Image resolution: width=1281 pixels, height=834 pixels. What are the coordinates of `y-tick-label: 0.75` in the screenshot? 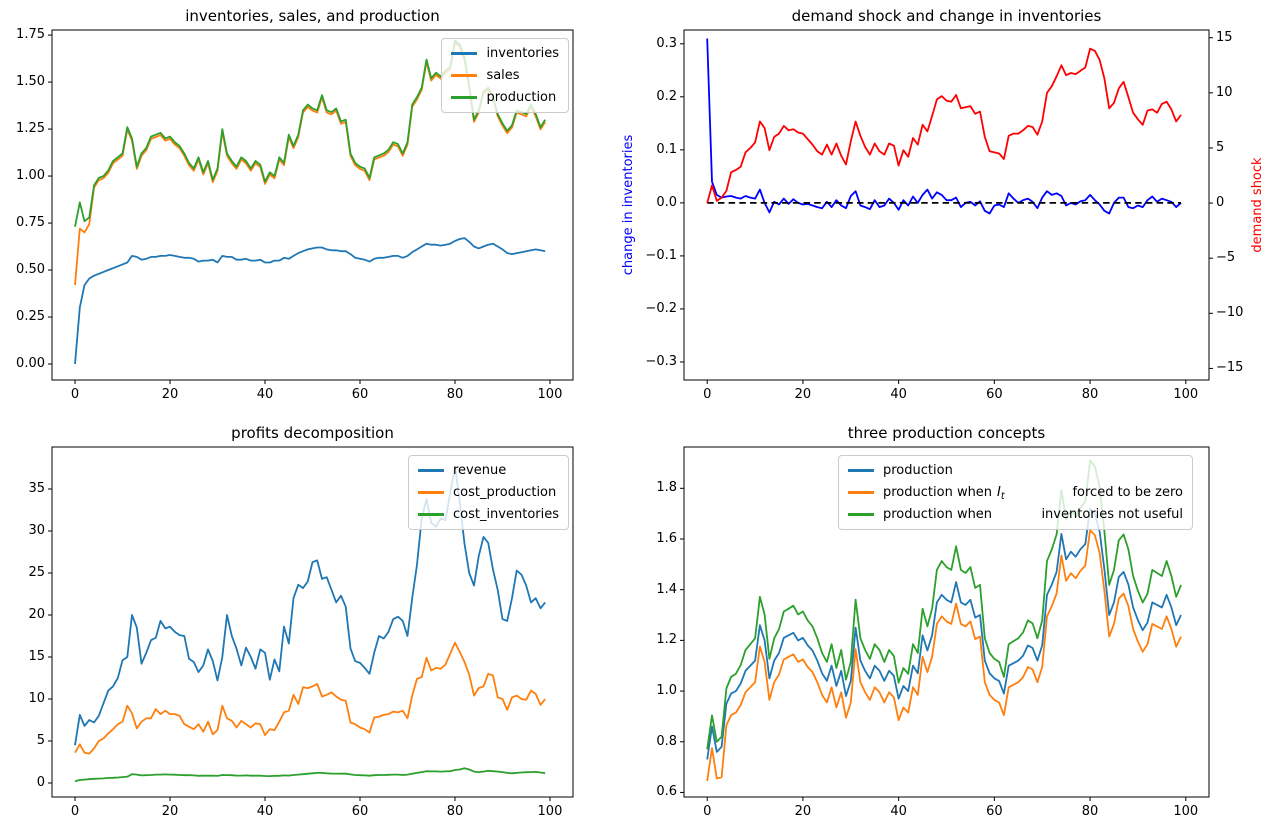 It's located at (30, 223).